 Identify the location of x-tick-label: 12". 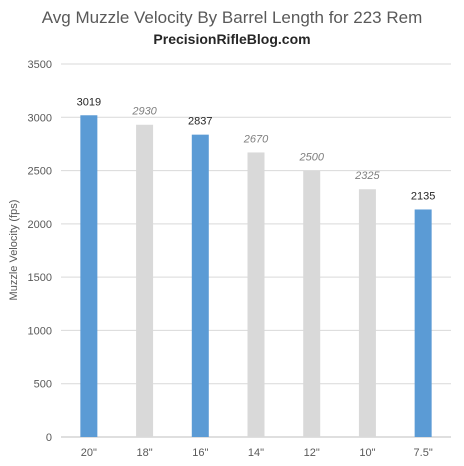
(312, 453).